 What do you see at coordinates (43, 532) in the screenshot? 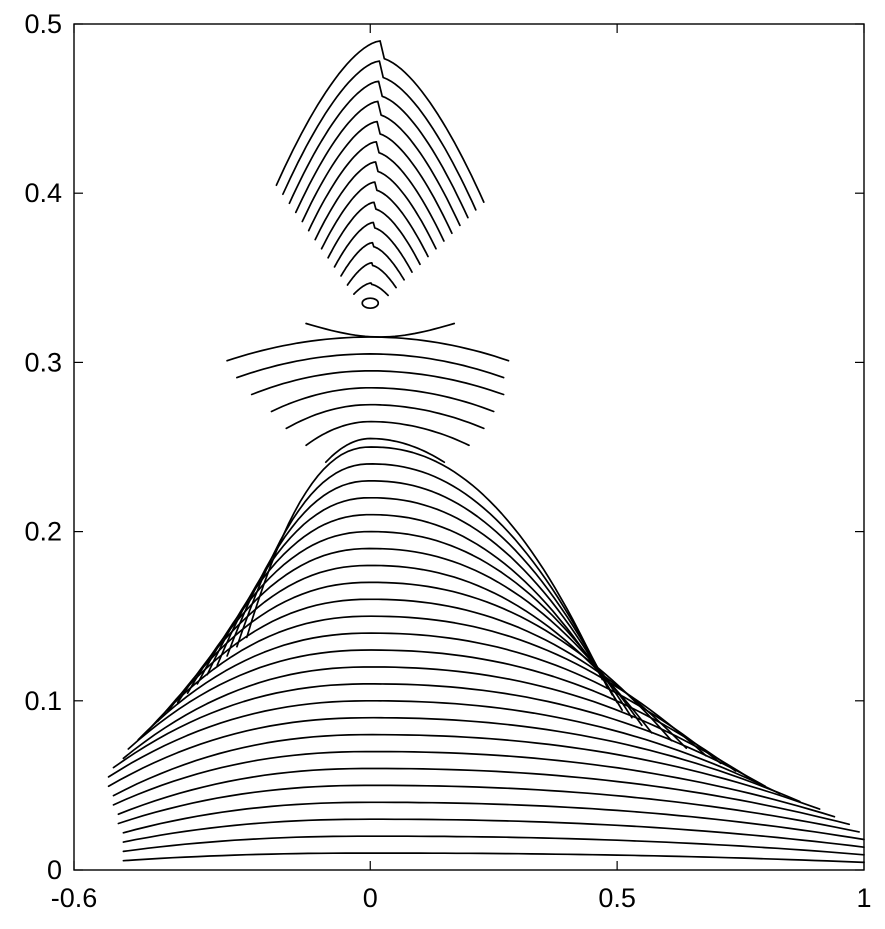
I see `y-tick-label: 0.2` at bounding box center [43, 532].